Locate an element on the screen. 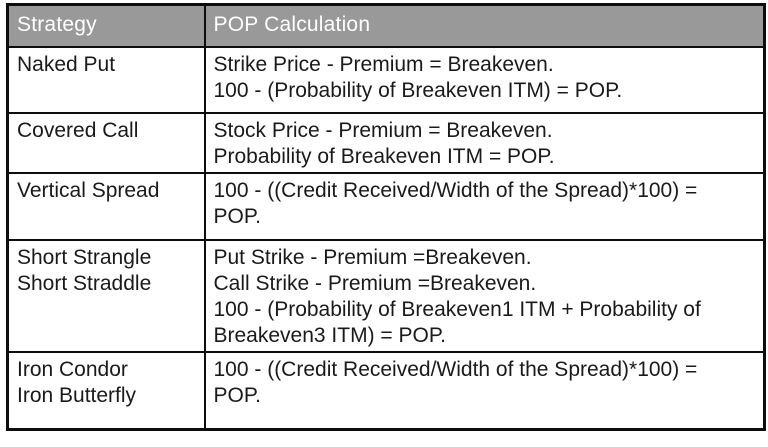 This screenshot has height=447, width=768. strategy-cell: Iron Condor Iron Butterfly is located at coordinates (106, 390).